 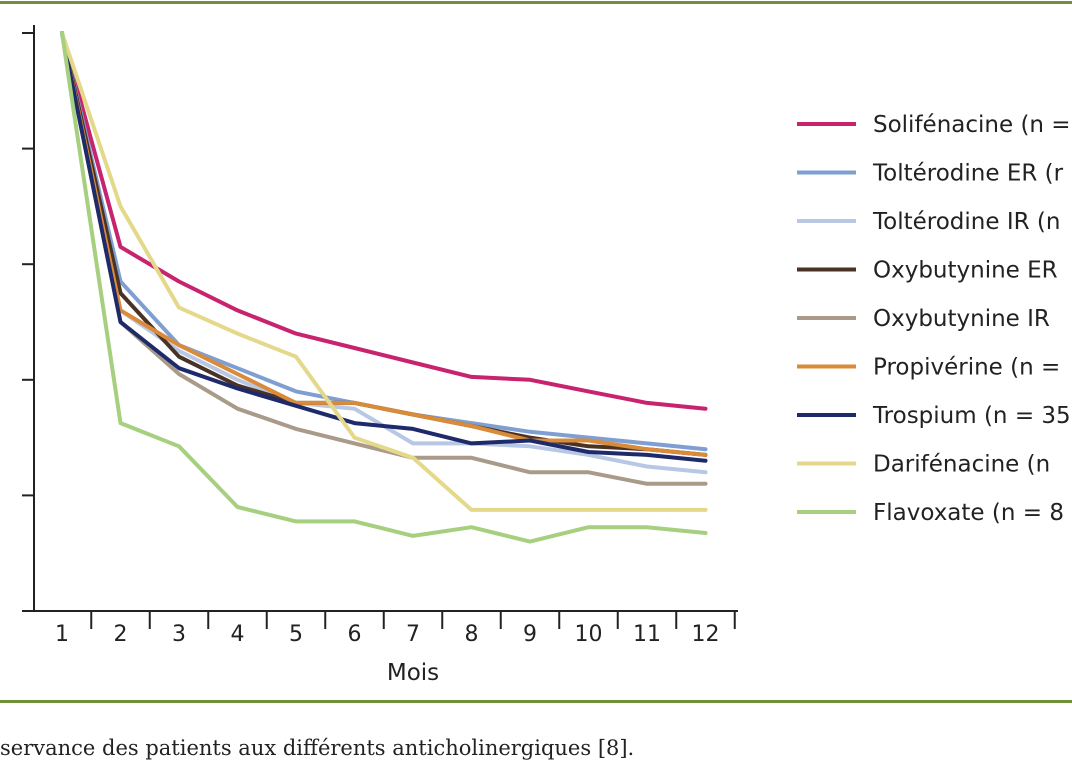 I want to click on x-tick-label: 5, so click(x=296, y=634).